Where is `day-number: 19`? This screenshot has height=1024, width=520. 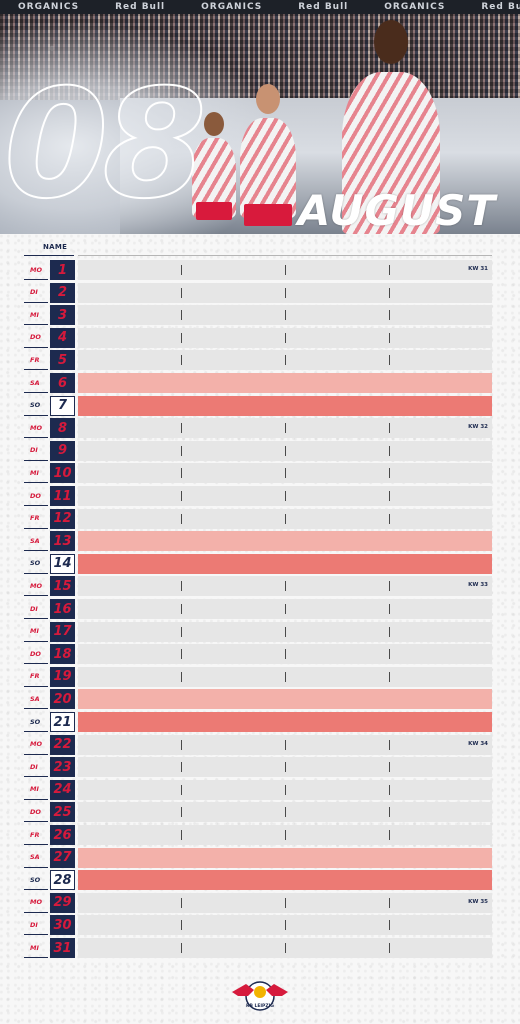 day-number: 19 is located at coordinates (62, 676).